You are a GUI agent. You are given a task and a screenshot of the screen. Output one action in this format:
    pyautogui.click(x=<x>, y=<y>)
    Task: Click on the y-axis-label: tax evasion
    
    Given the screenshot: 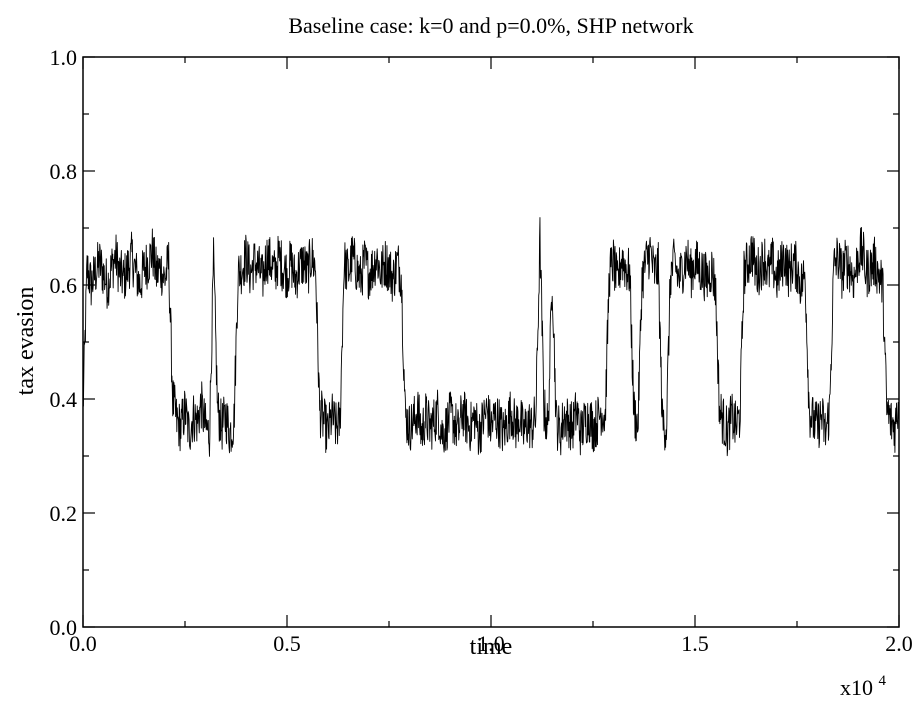 What is the action you would take?
    pyautogui.click(x=26, y=341)
    